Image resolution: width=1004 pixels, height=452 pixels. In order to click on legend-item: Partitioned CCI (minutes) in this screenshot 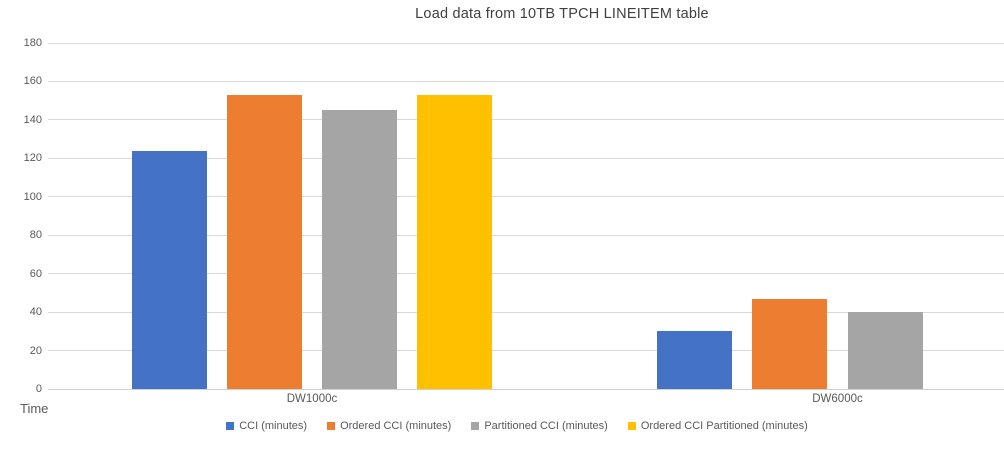, I will do `click(539, 426)`.